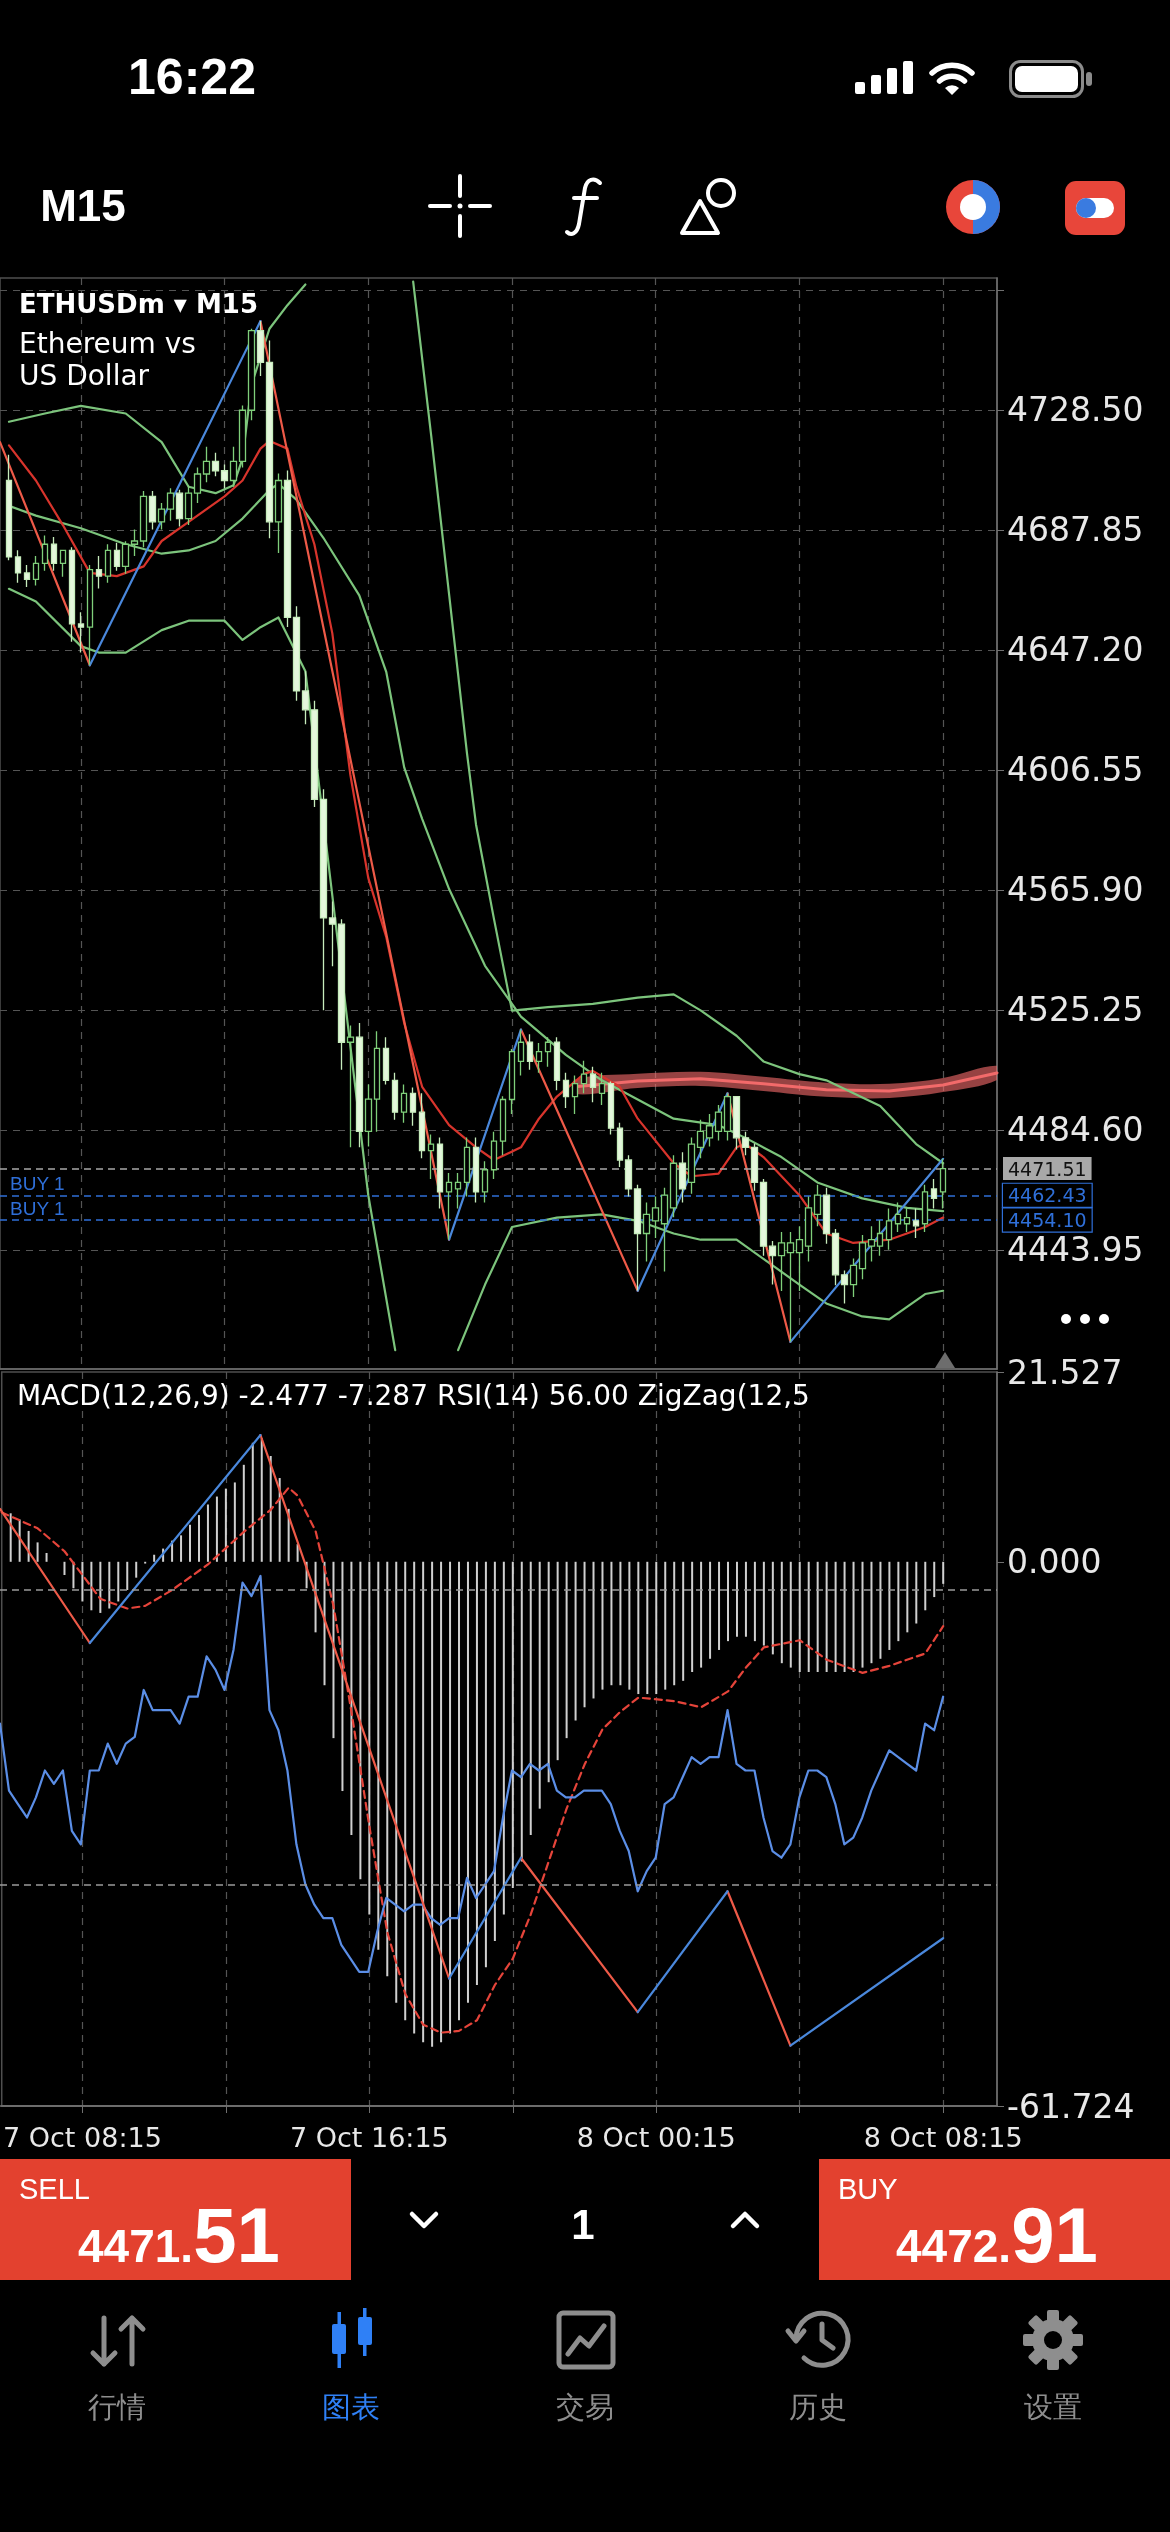 This screenshot has height=2532, width=1170. What do you see at coordinates (1075, 650) in the screenshot?
I see `y-tick-label: 4647.20` at bounding box center [1075, 650].